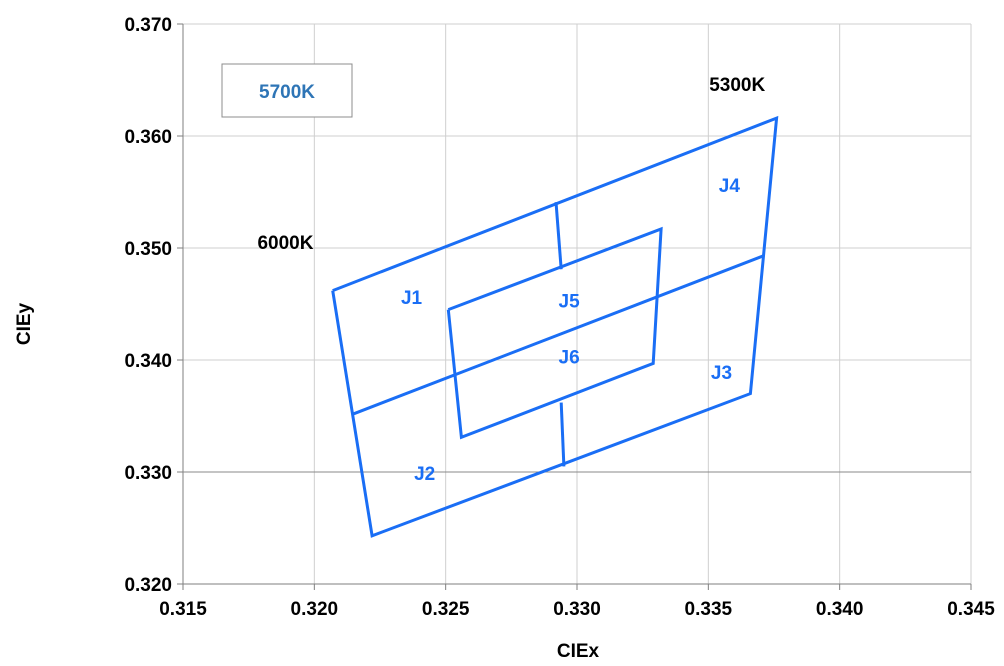  What do you see at coordinates (183, 609) in the screenshot?
I see `x-tick-label: 0.315` at bounding box center [183, 609].